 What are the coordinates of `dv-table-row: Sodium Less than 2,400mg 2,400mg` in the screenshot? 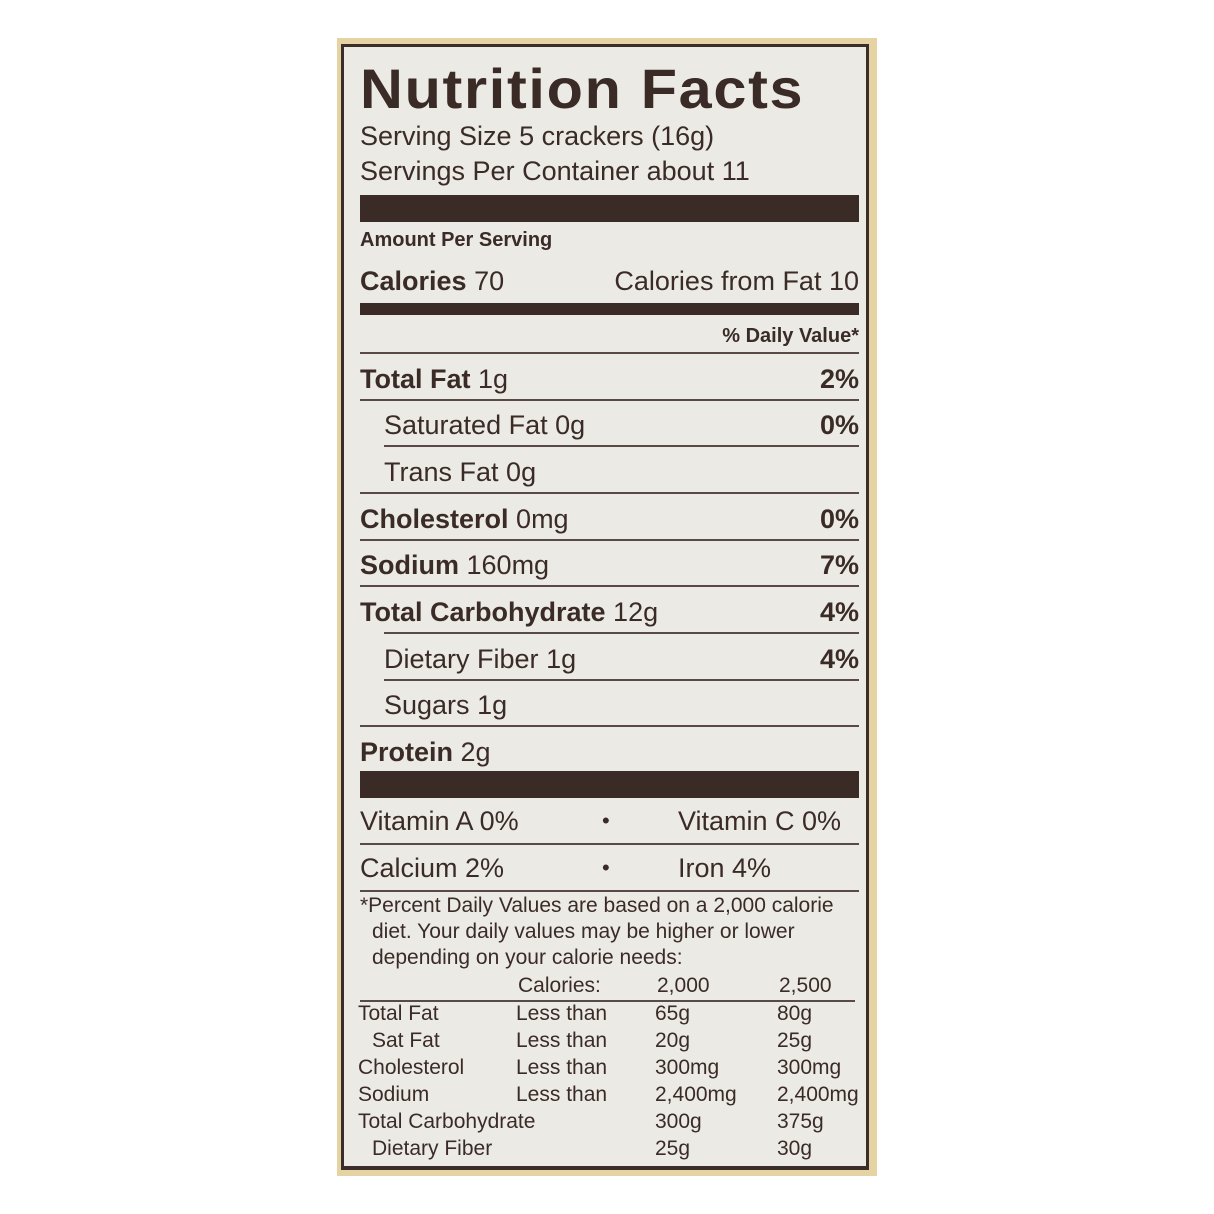 It's located at (608, 1095).